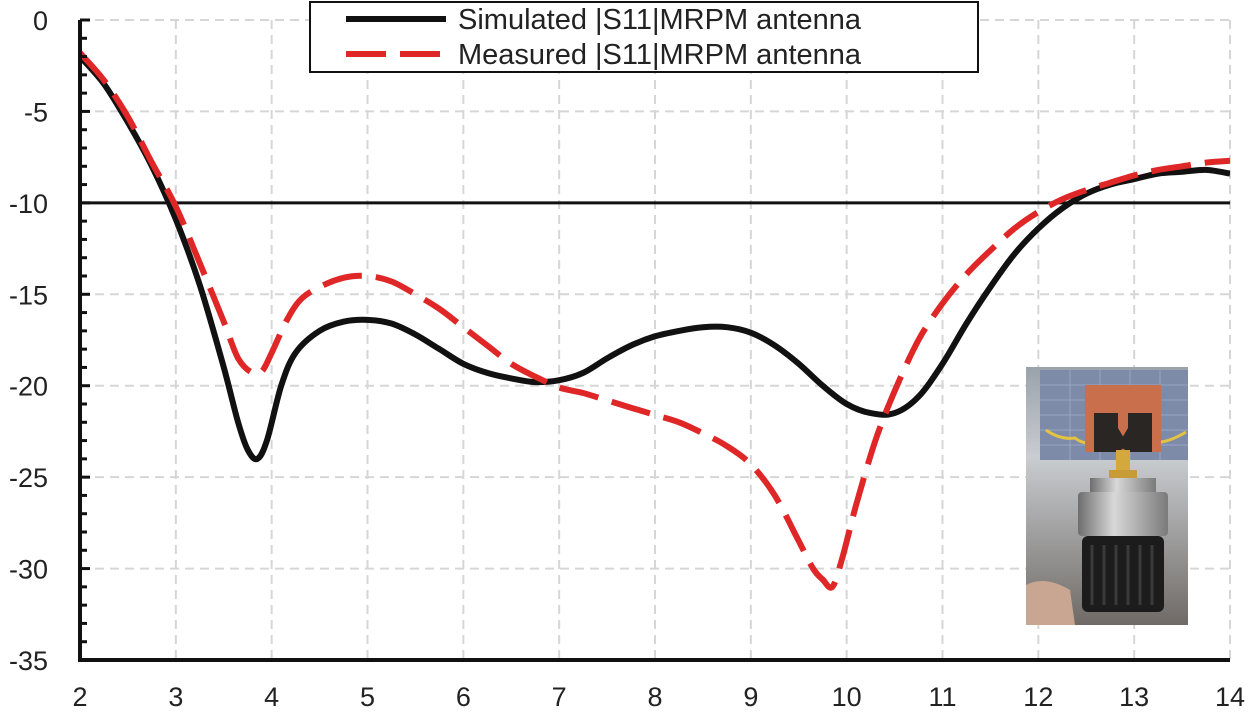 This screenshot has height=726, width=1250. What do you see at coordinates (750, 697) in the screenshot?
I see `x-tick-label: 9` at bounding box center [750, 697].